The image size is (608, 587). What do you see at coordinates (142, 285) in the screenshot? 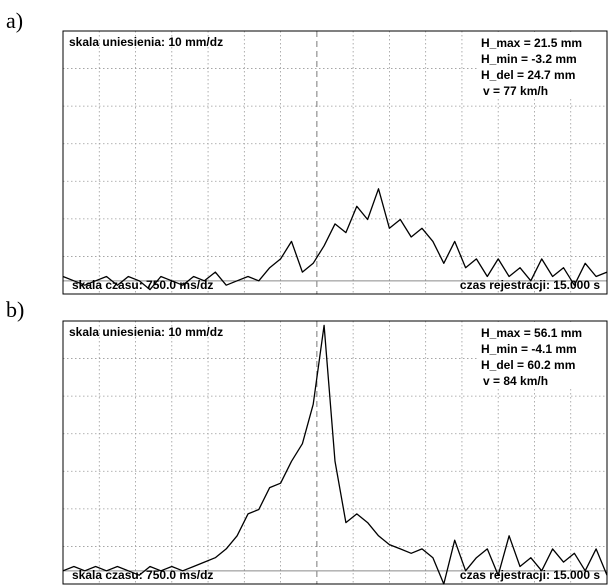
I see `panel-a-time-scale-label: skala czasu: 750.0 ms/dz` at bounding box center [142, 285].